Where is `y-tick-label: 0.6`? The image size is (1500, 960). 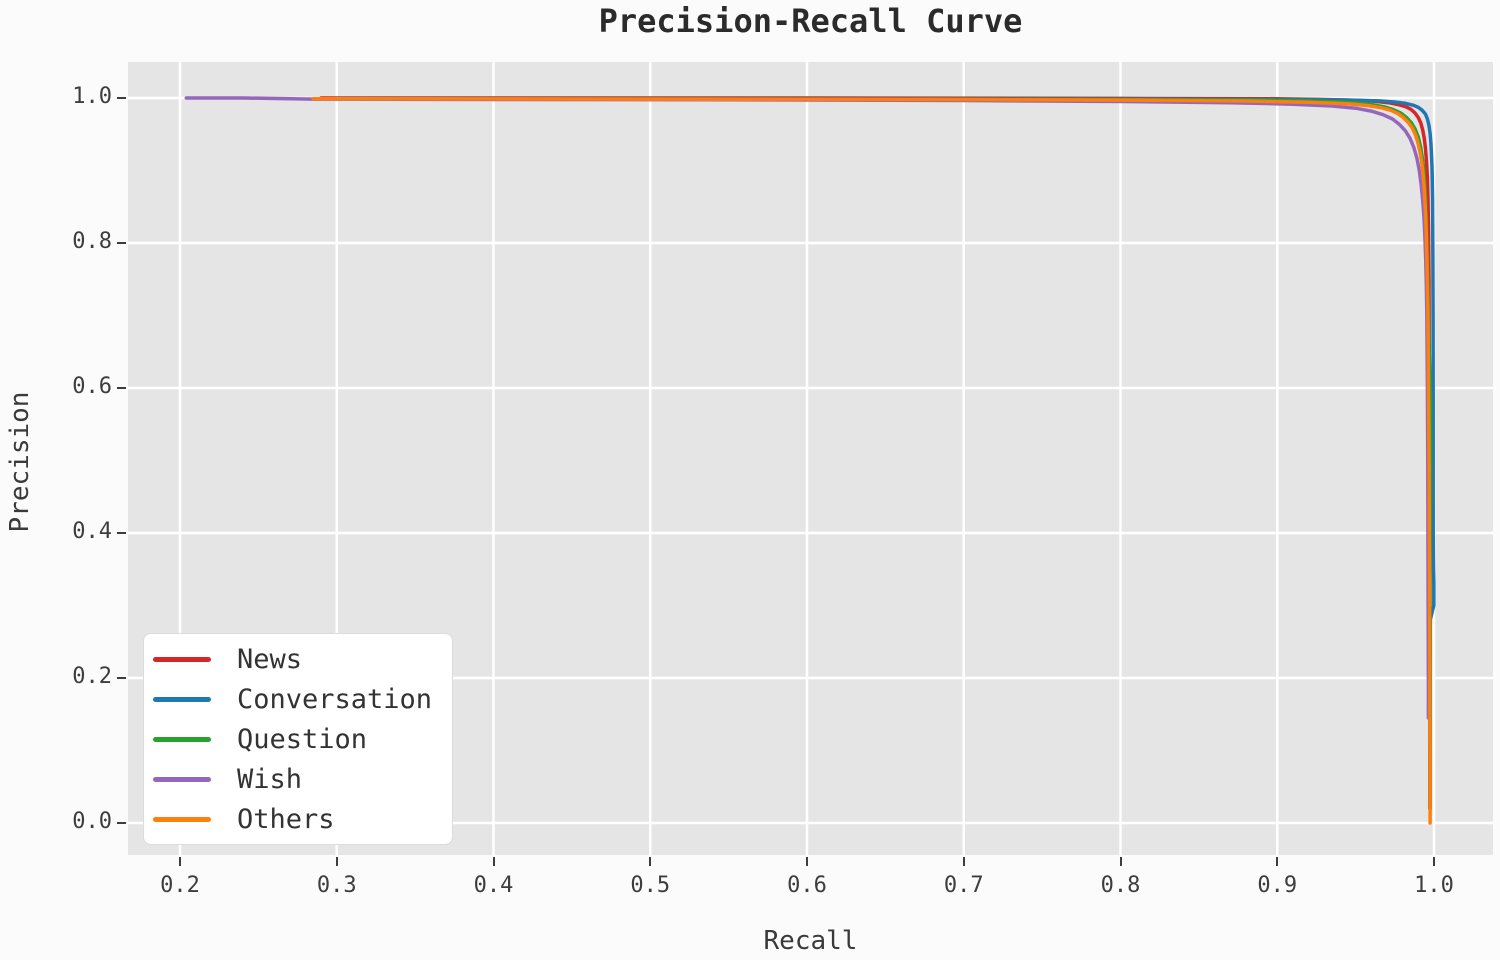
y-tick-label: 0.6 is located at coordinates (92, 386).